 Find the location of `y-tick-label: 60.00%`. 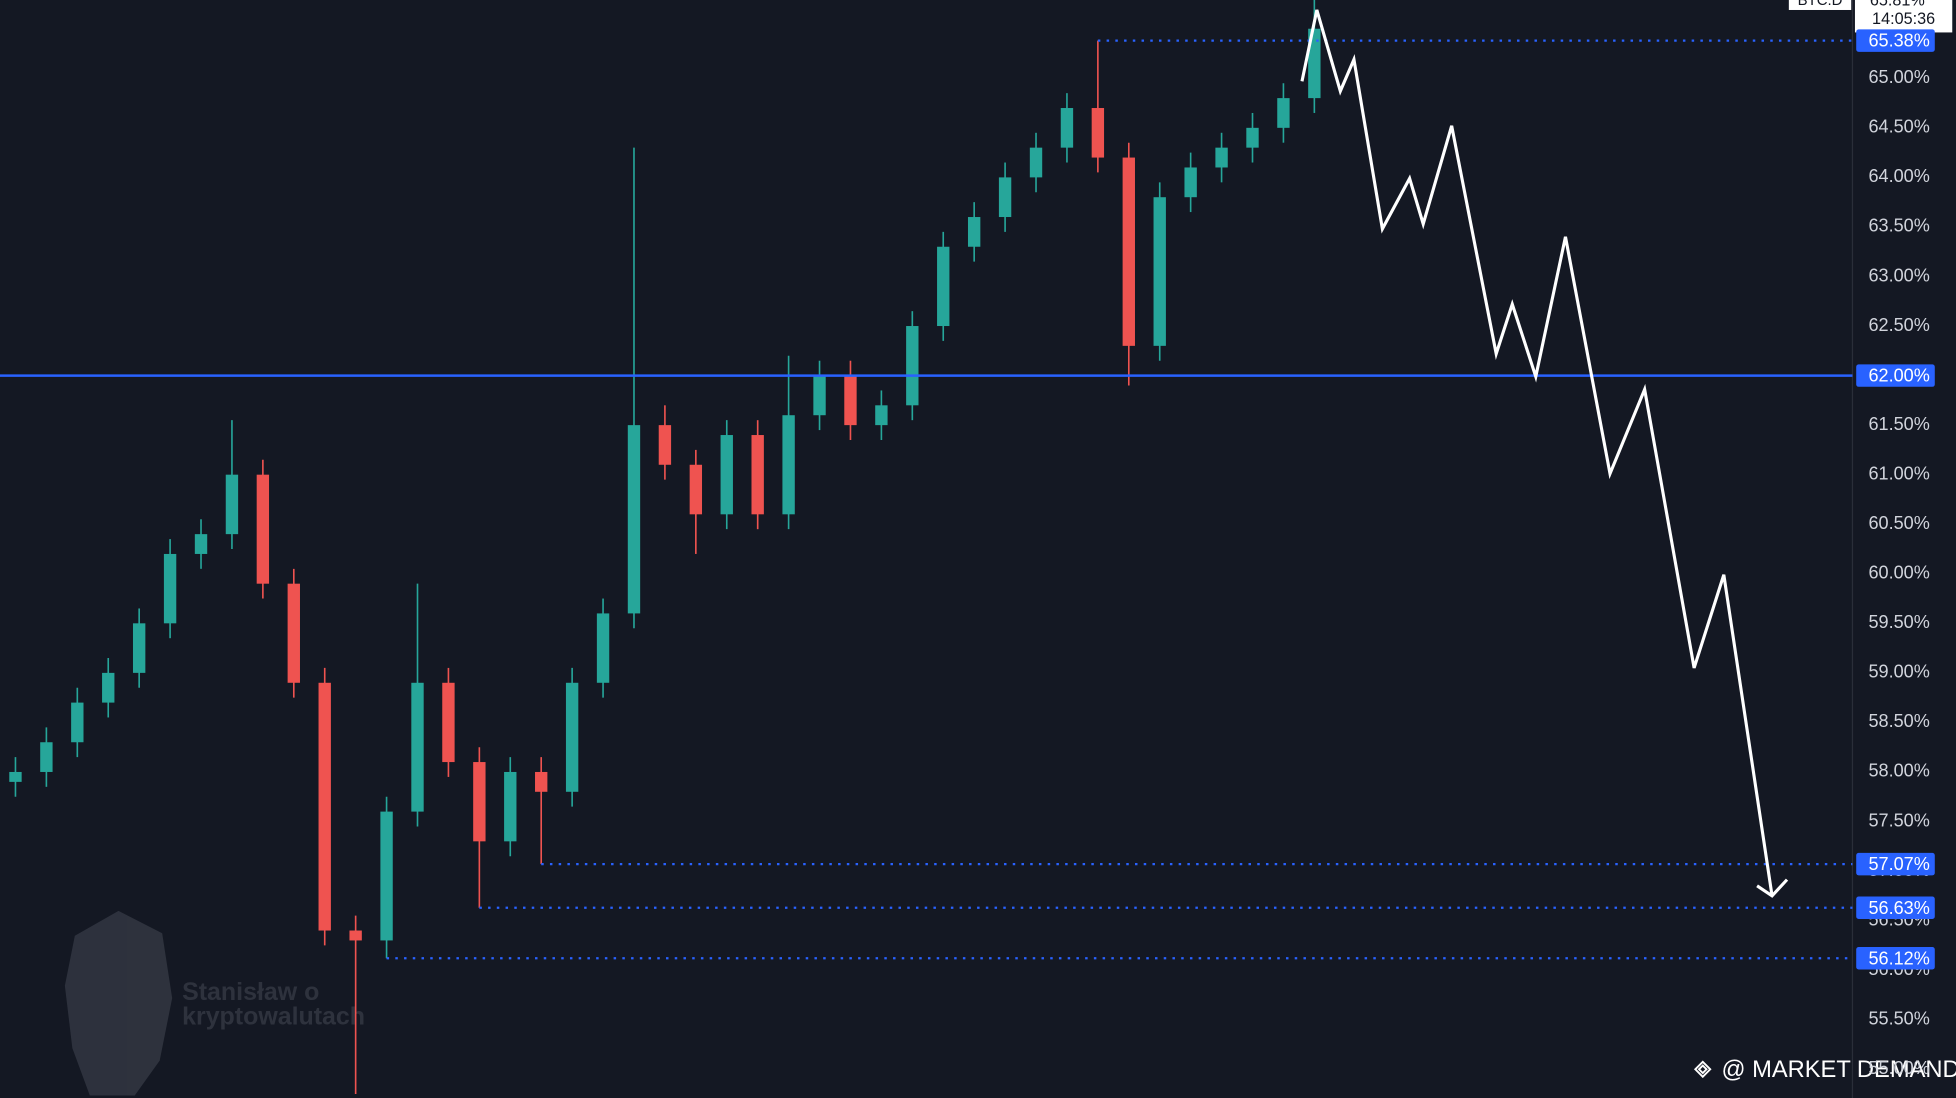

y-tick-label: 60.00% is located at coordinates (1898, 573).